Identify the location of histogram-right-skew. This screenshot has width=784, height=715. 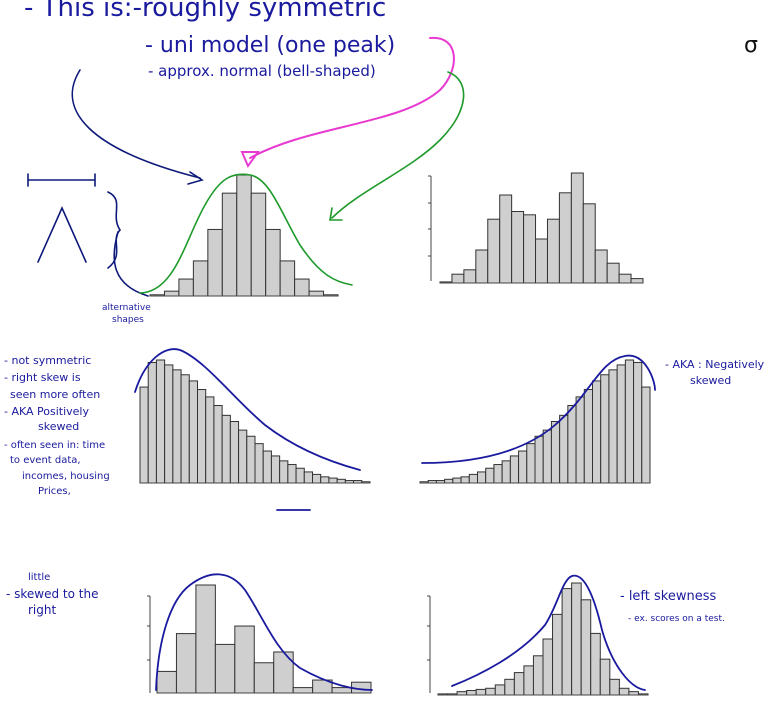
(255, 421).